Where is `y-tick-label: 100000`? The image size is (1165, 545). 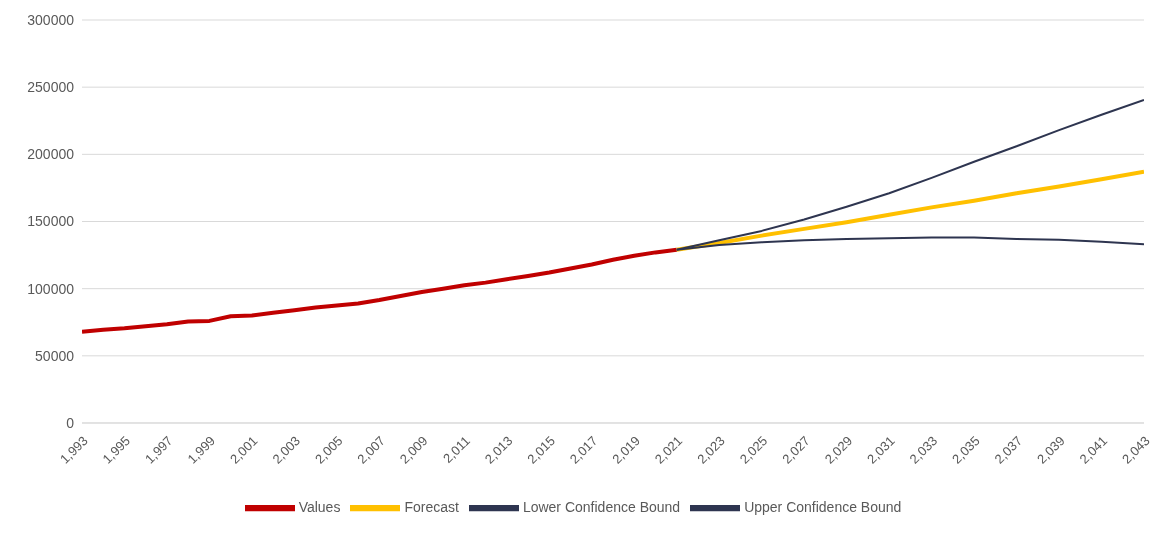 y-tick-label: 100000 is located at coordinates (51, 288).